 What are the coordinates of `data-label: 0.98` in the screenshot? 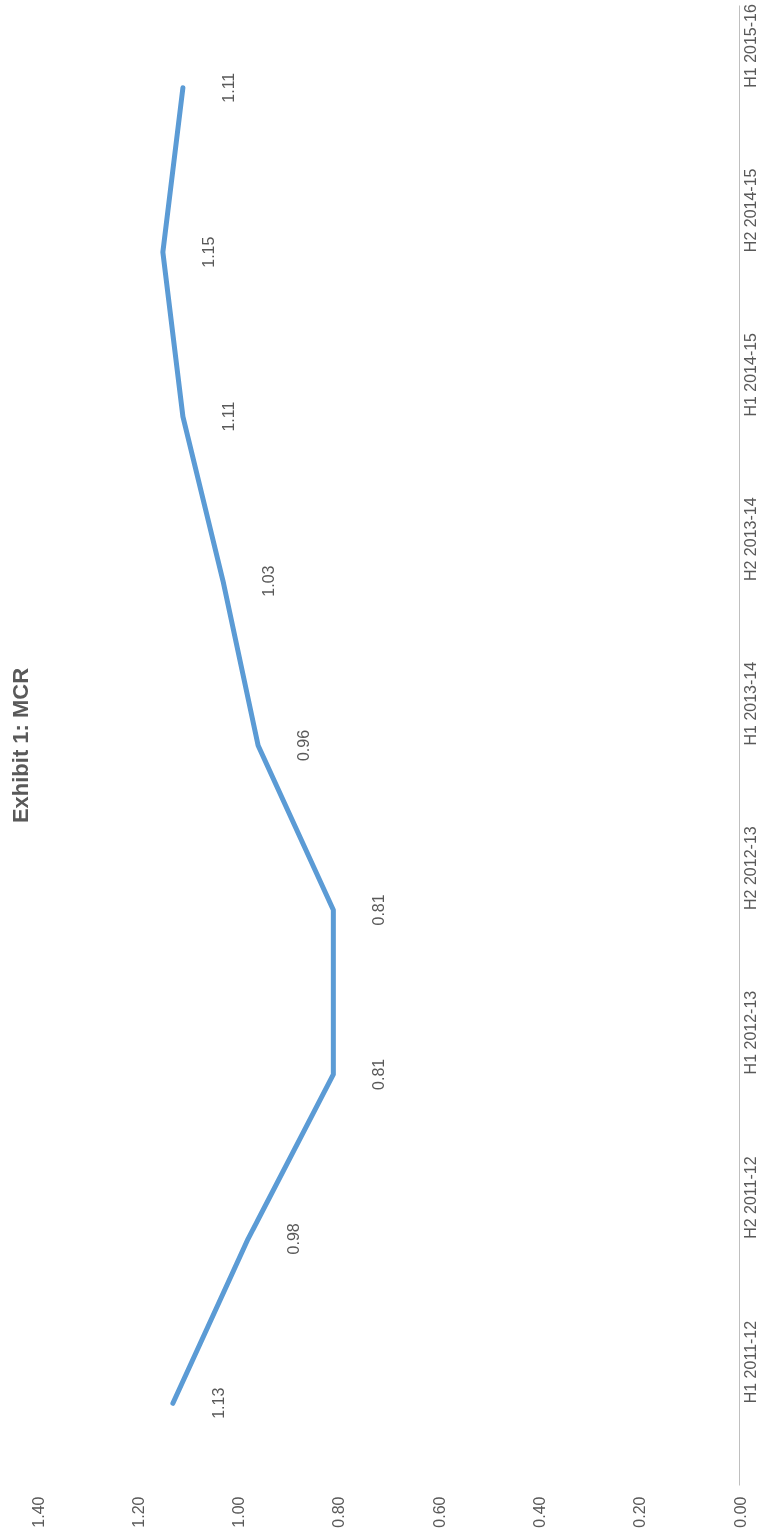 It's located at (294, 1239).